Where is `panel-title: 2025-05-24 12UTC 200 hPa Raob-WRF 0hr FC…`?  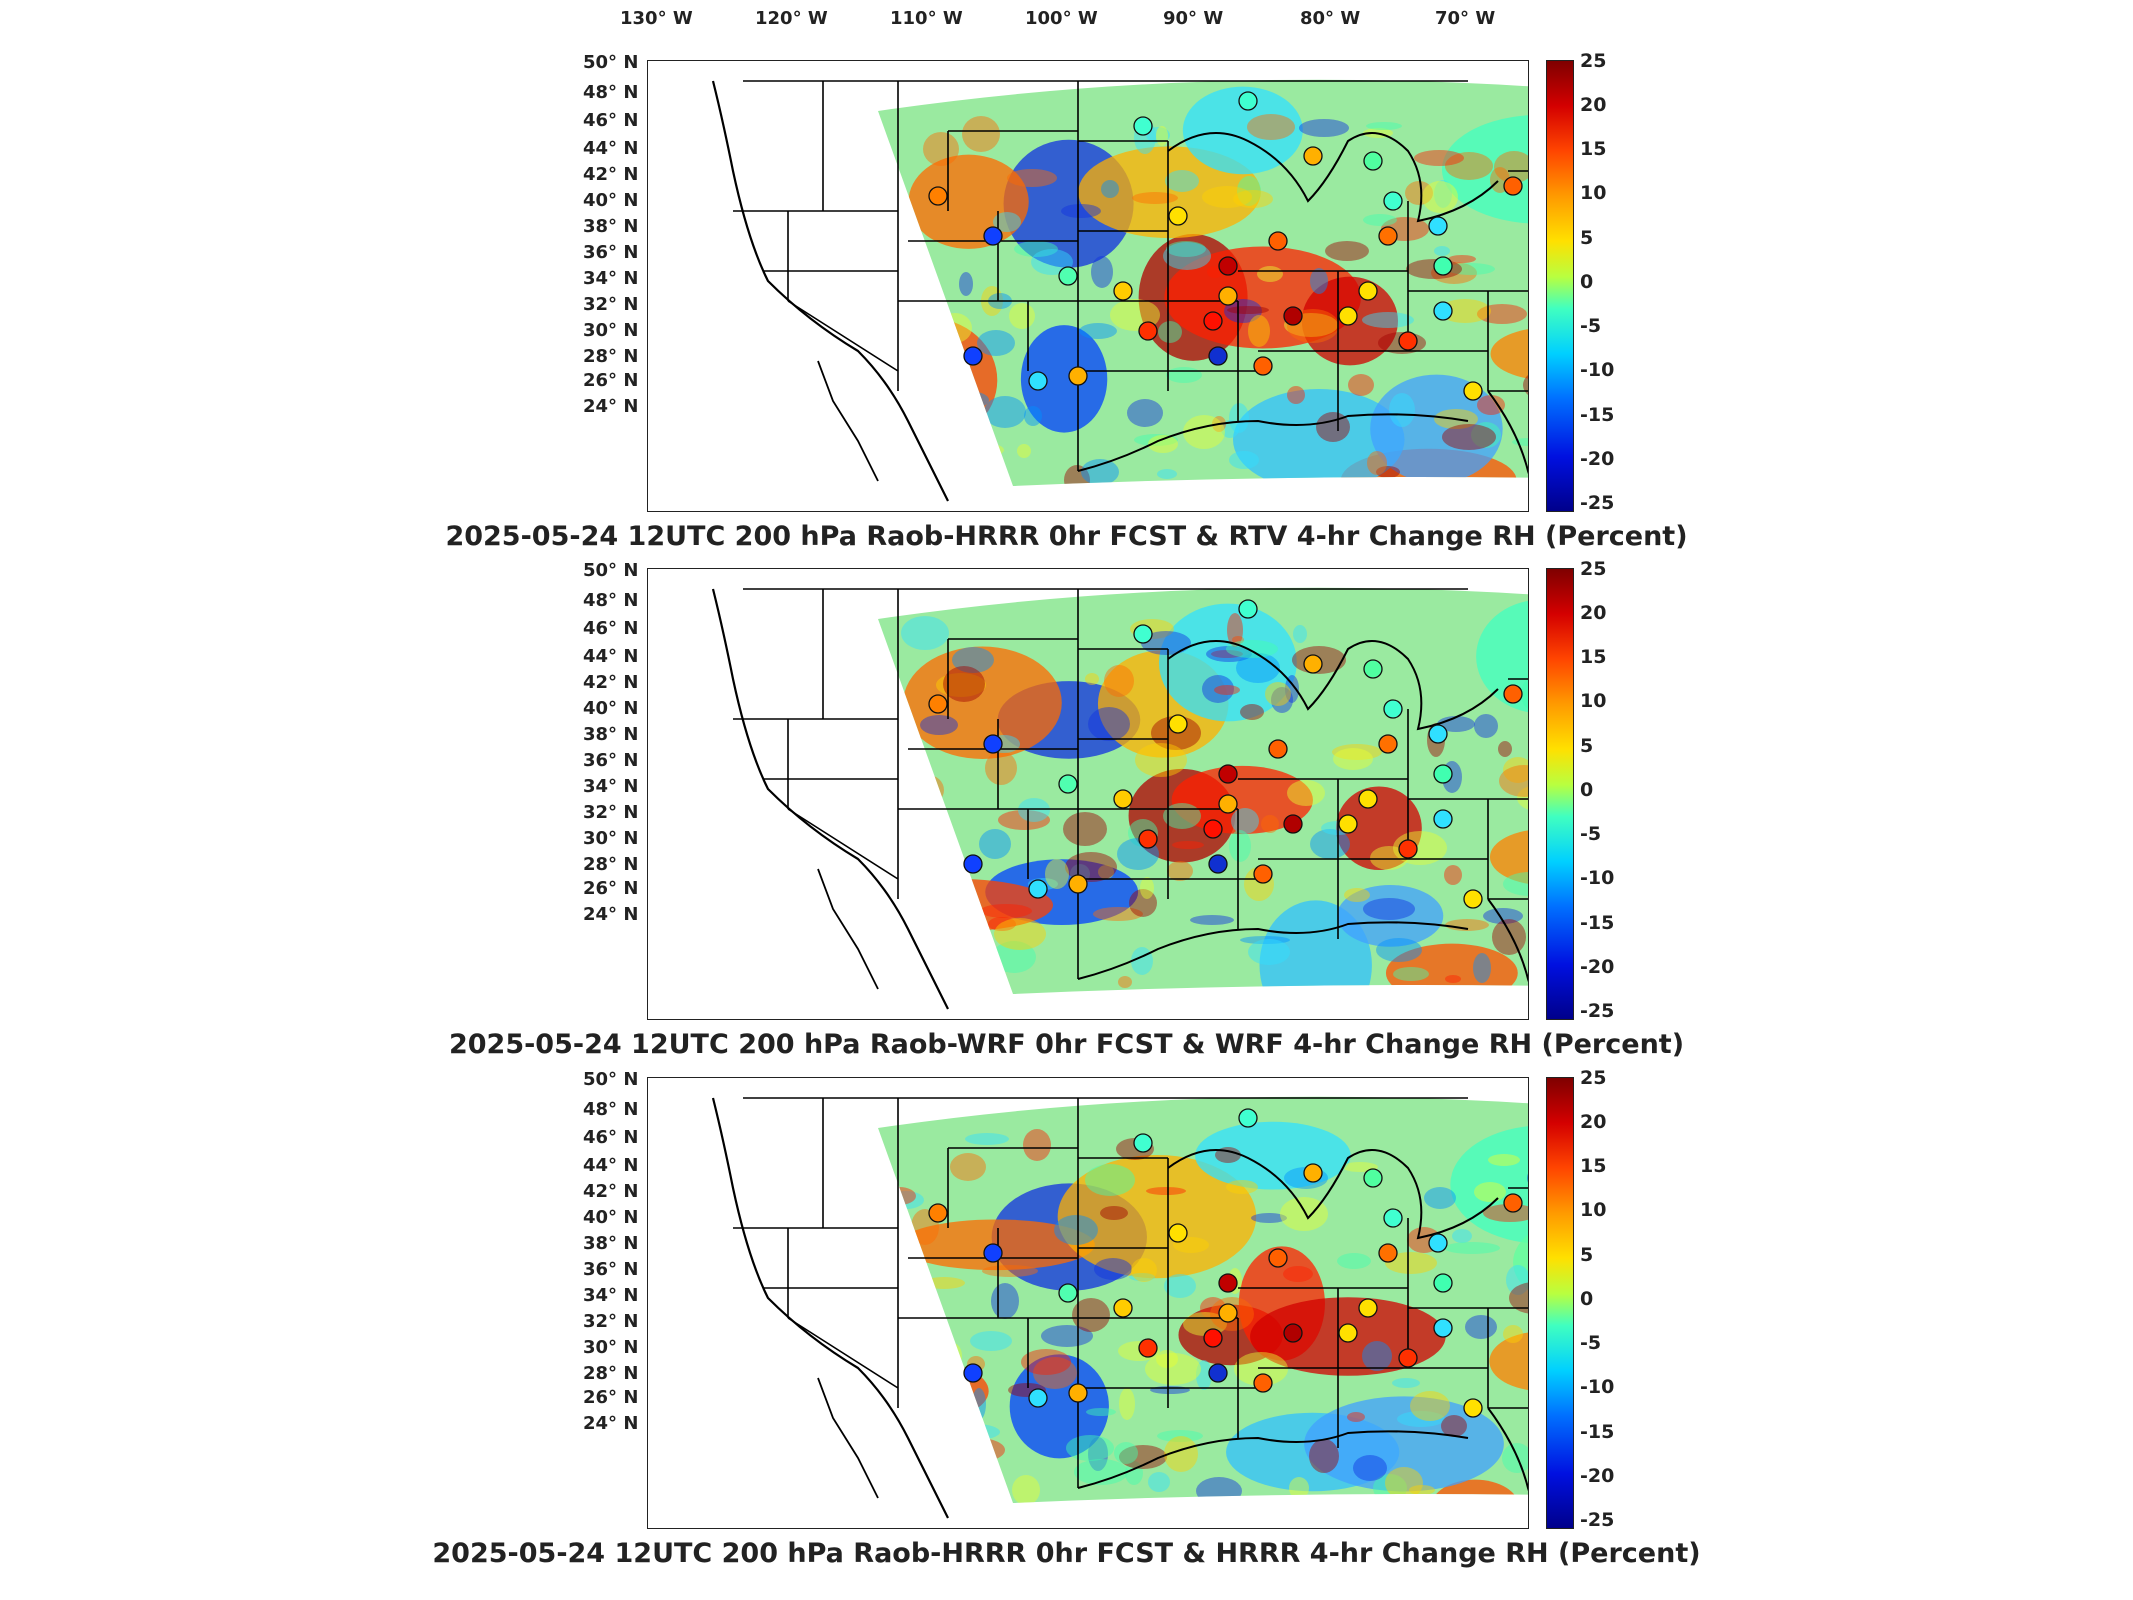
panel-title: 2025-05-24 12UTC 200 hPa Raob-WRF 0hr FC… is located at coordinates (1066, 1044).